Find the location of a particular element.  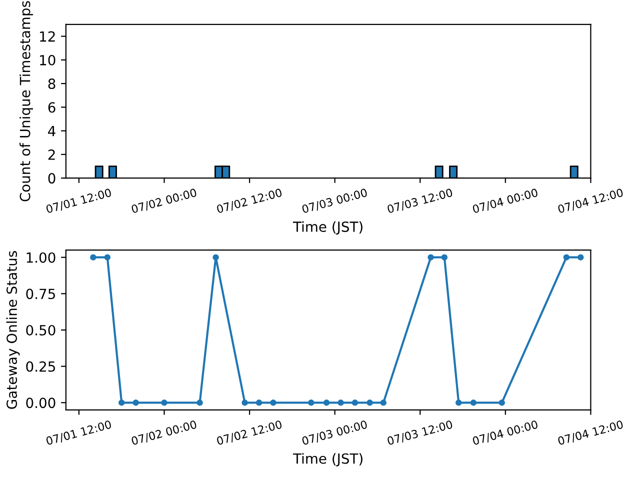

y-tick-label: 12 is located at coordinates (47, 36).